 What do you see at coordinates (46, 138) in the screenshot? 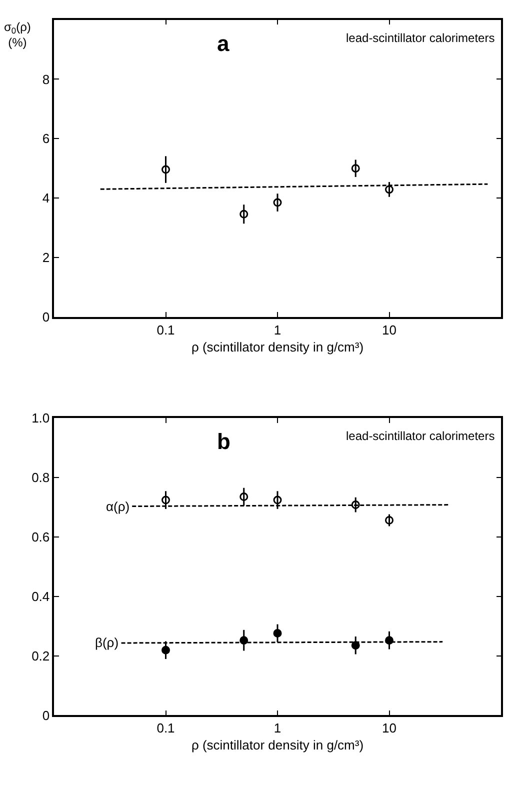
I see `y-tick-label: 6` at bounding box center [46, 138].